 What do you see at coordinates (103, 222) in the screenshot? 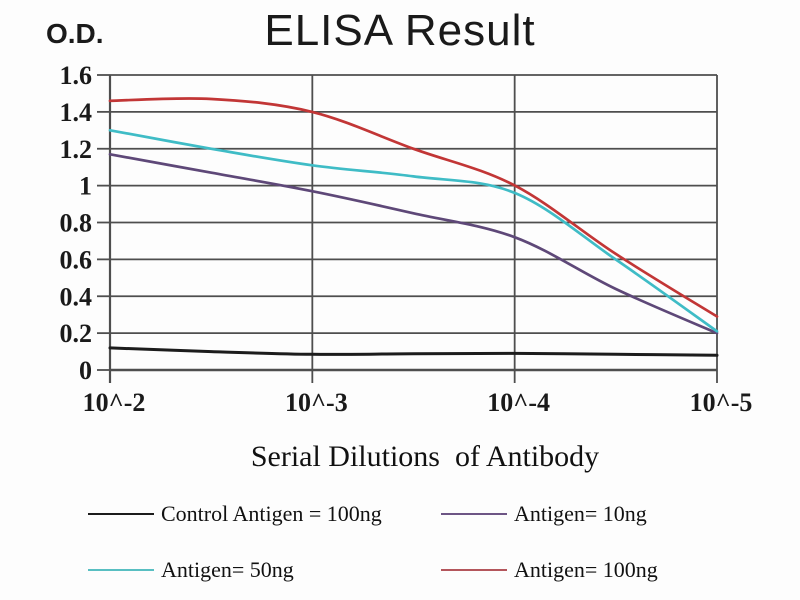
I see `axis-ticks` at bounding box center [103, 222].